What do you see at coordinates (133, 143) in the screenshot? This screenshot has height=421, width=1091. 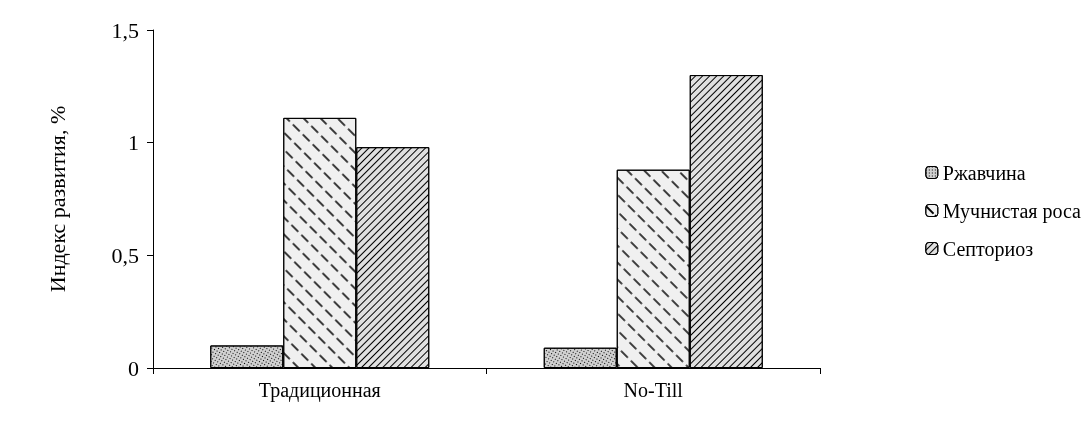 I see `y-tick-label: 1` at bounding box center [133, 143].